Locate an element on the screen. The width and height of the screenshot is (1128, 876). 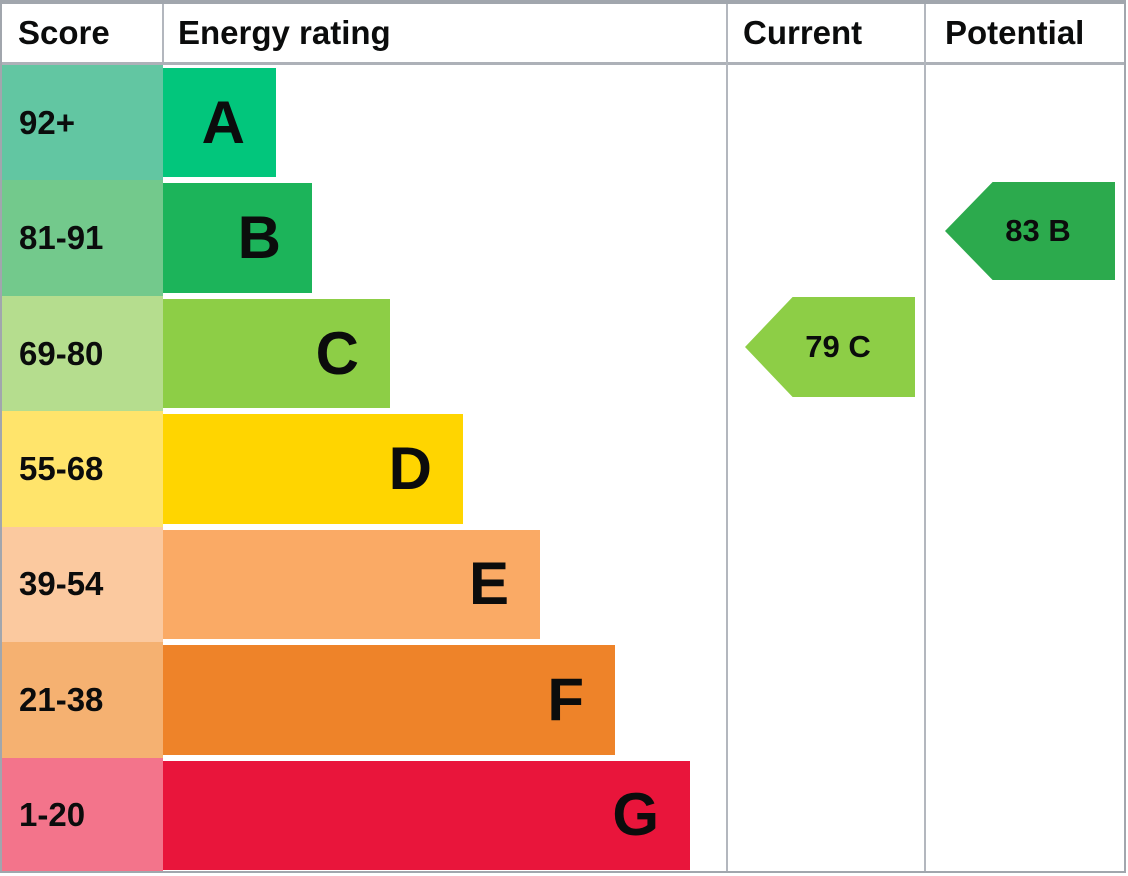
rating-letter: B is located at coordinates (259, 238).